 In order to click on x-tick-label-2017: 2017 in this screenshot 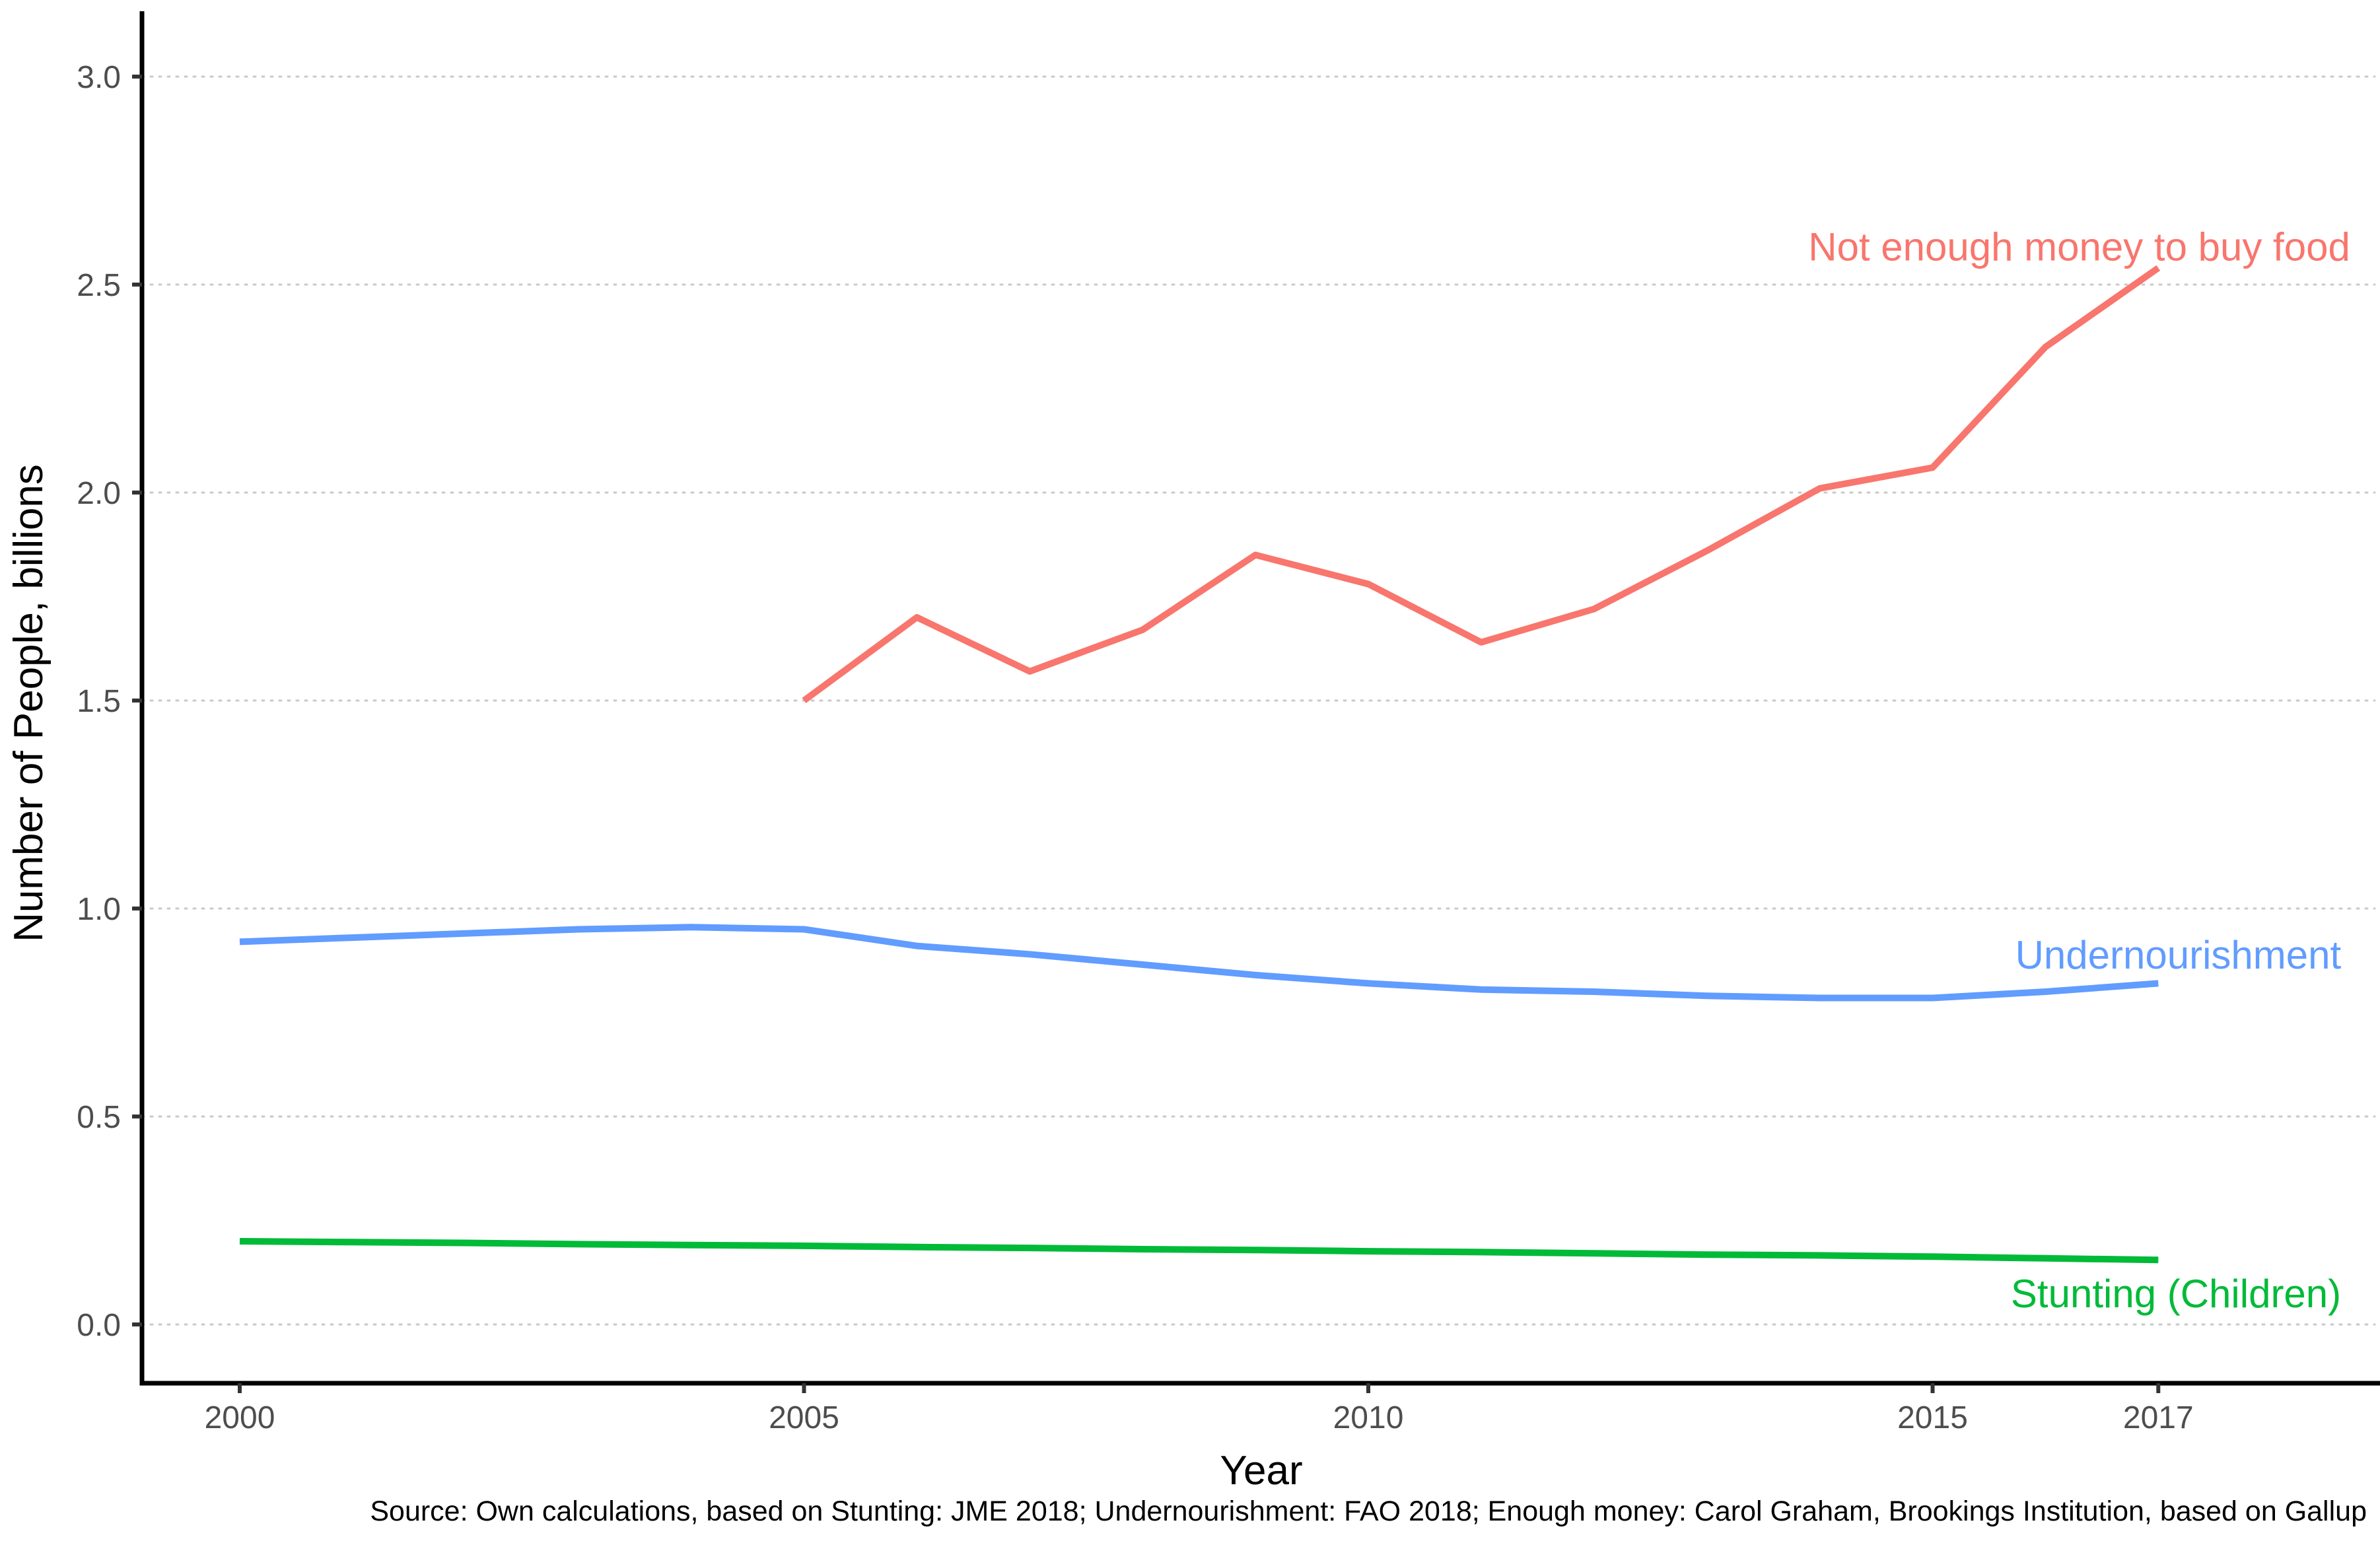, I will do `click(2158, 1417)`.